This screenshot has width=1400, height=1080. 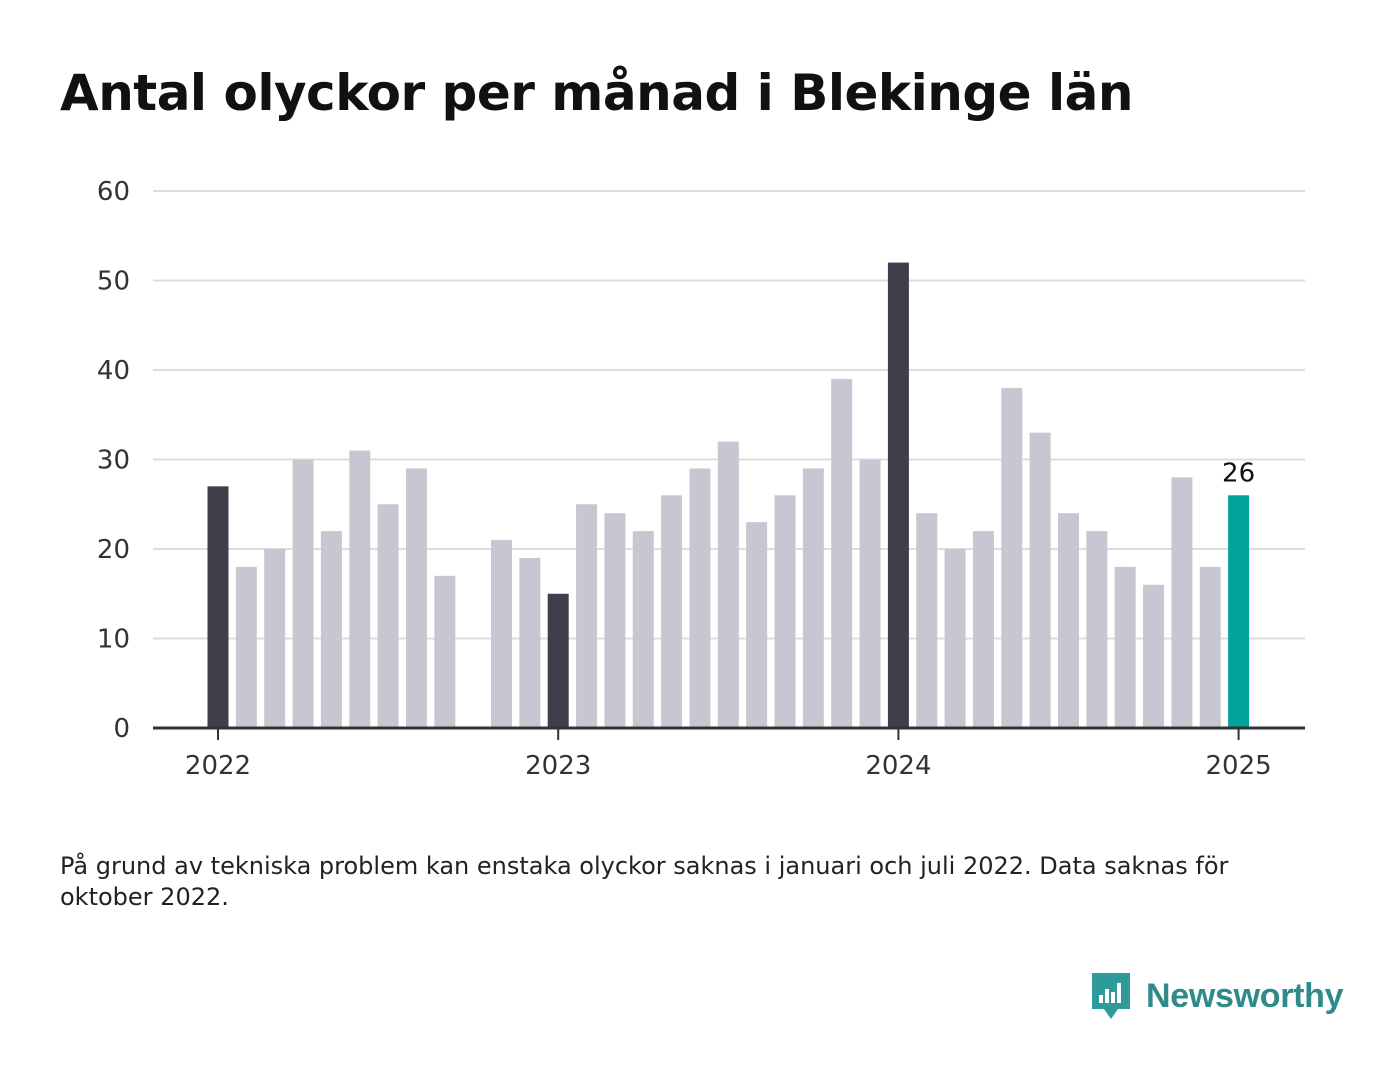 I want to click on y-tick-label: 10, so click(x=113, y=640).